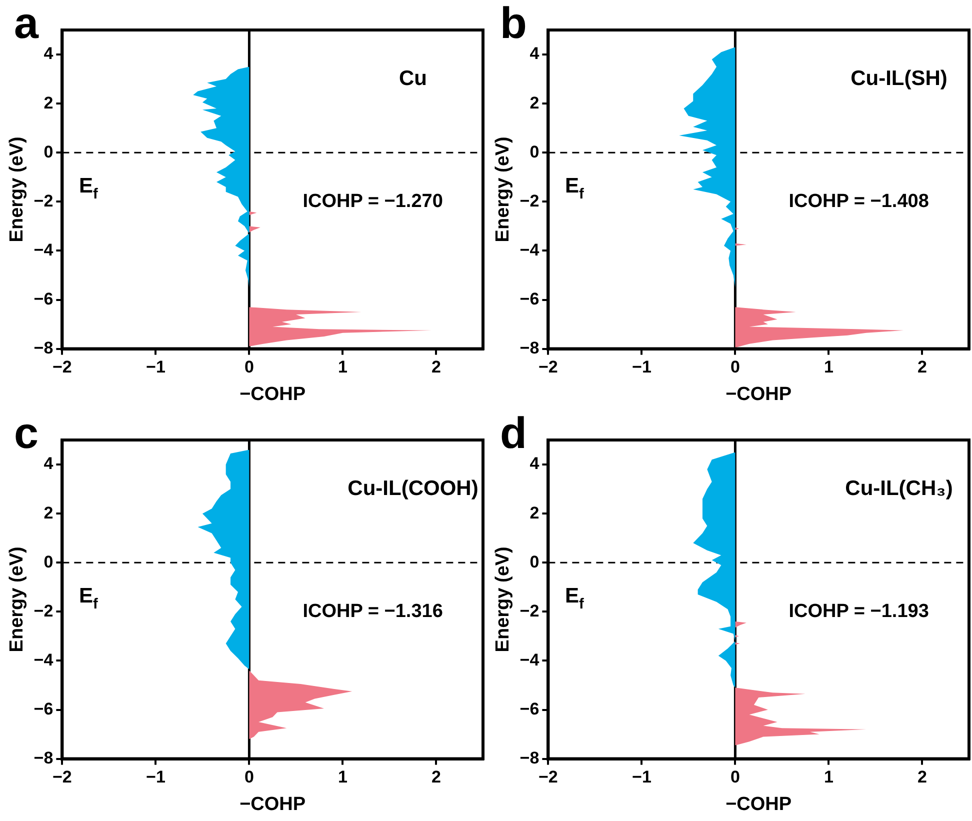 The width and height of the screenshot is (972, 821). Describe the element at coordinates (899, 78) in the screenshot. I see `text: Cu-IL(SH)` at that location.